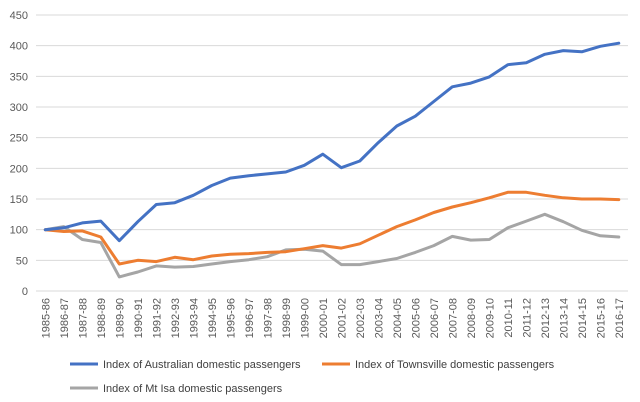 The width and height of the screenshot is (640, 402). I want to click on x-tick-label: 1986-87, so click(65, 318).